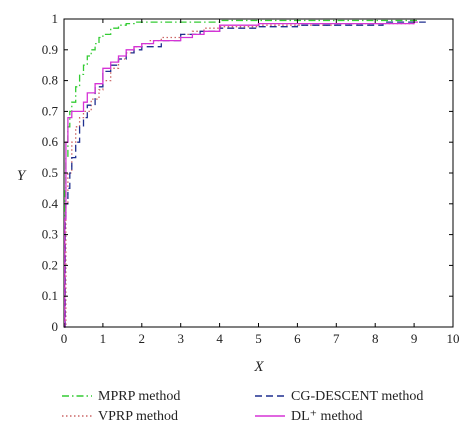 This screenshot has width=474, height=445. I want to click on legend-label-1: VPRP method, so click(138, 416).